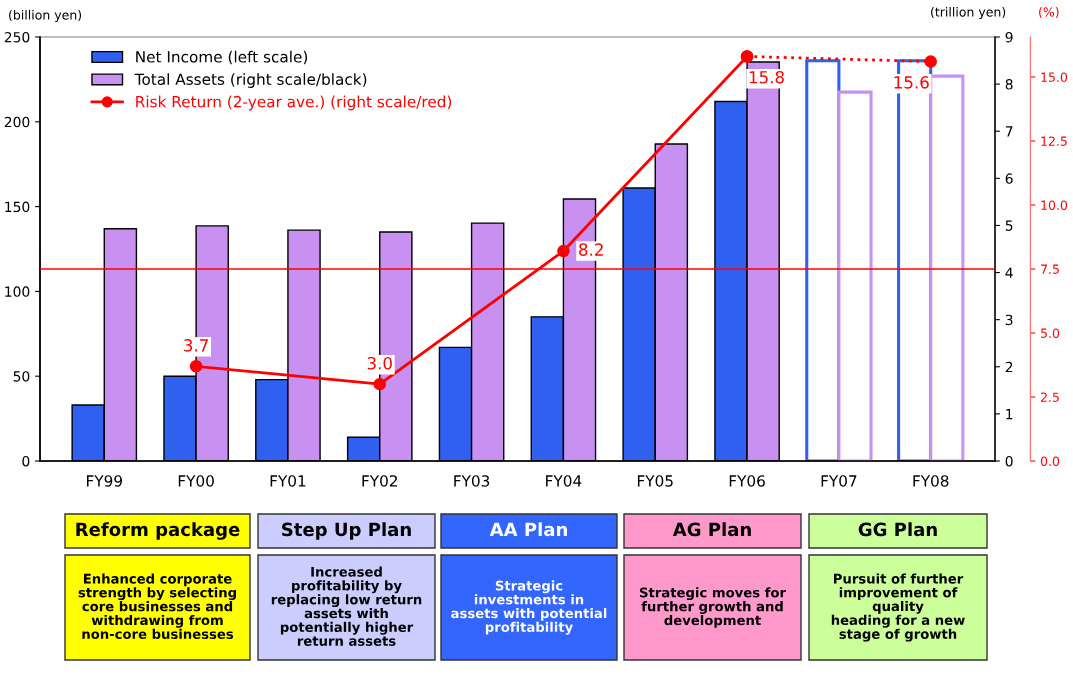 The height and width of the screenshot is (675, 1073). What do you see at coordinates (1054, 77) in the screenshot?
I see `y3-tick-label: 15.0` at bounding box center [1054, 77].